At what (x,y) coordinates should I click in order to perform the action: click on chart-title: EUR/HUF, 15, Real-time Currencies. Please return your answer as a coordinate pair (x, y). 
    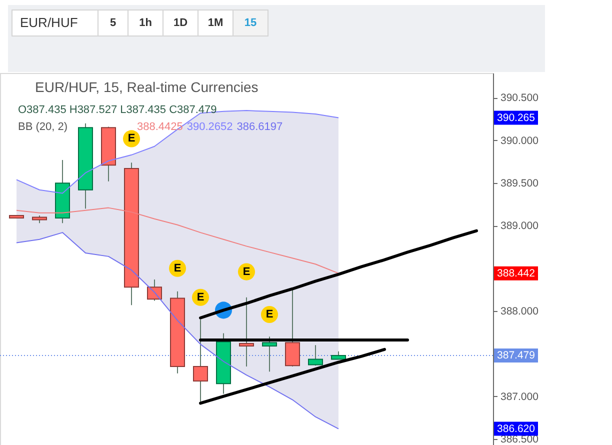
    Looking at the image, I should click on (146, 87).